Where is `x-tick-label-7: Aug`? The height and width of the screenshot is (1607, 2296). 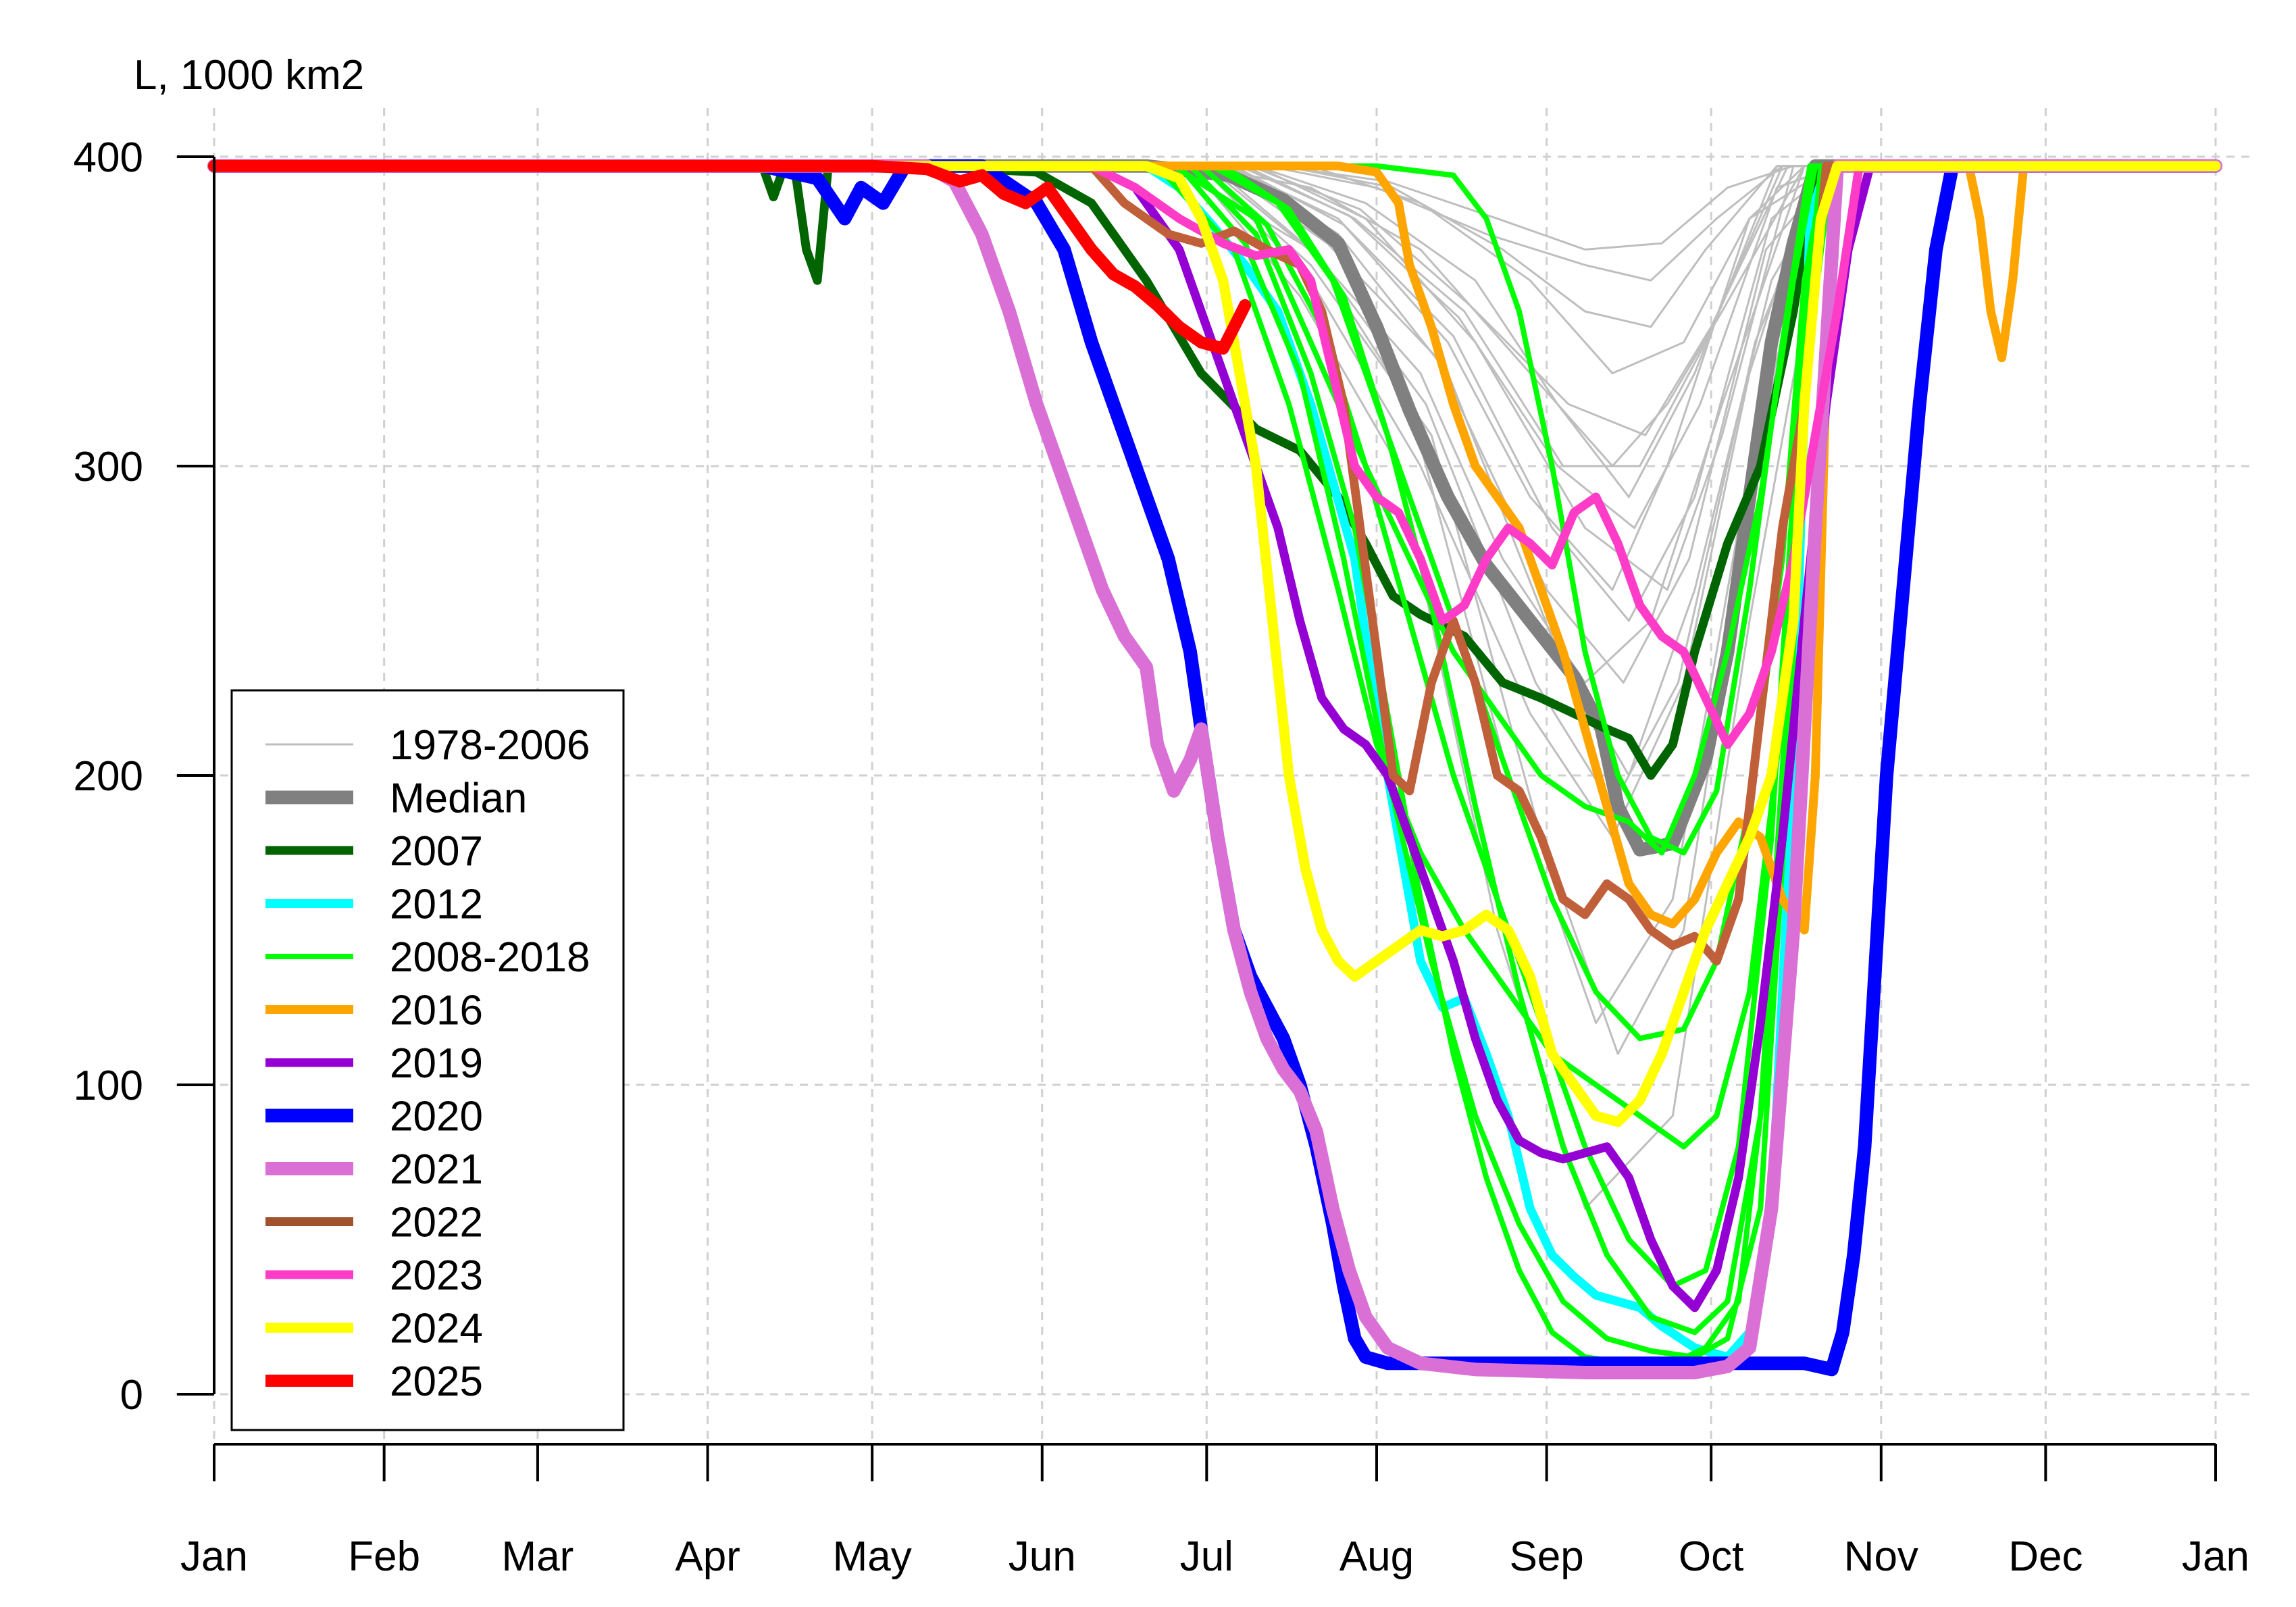
x-tick-label-7: Aug is located at coordinates (1377, 1556).